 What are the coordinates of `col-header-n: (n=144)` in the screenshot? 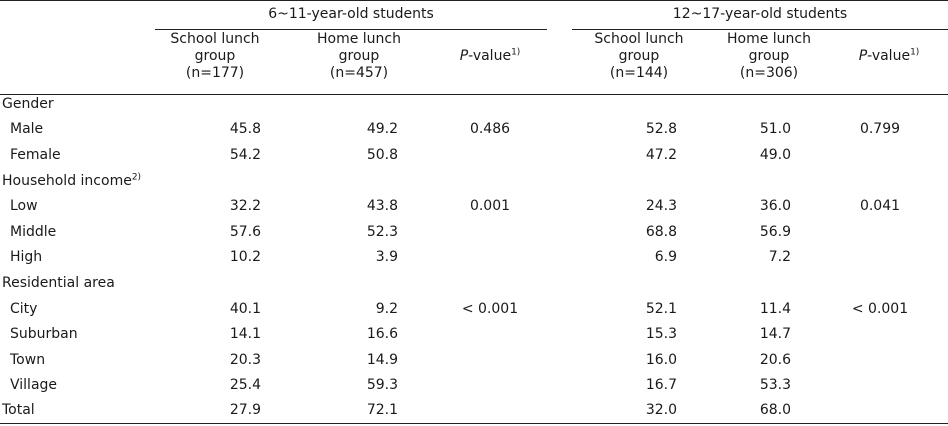 It's located at (639, 73).